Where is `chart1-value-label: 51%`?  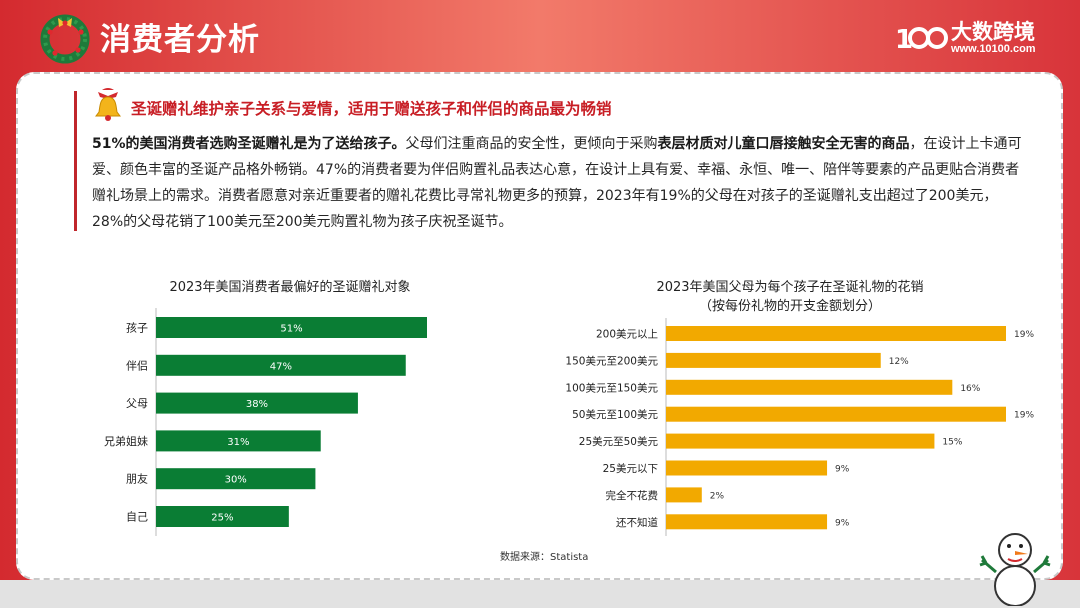
chart1-value-label: 51% is located at coordinates (291, 329).